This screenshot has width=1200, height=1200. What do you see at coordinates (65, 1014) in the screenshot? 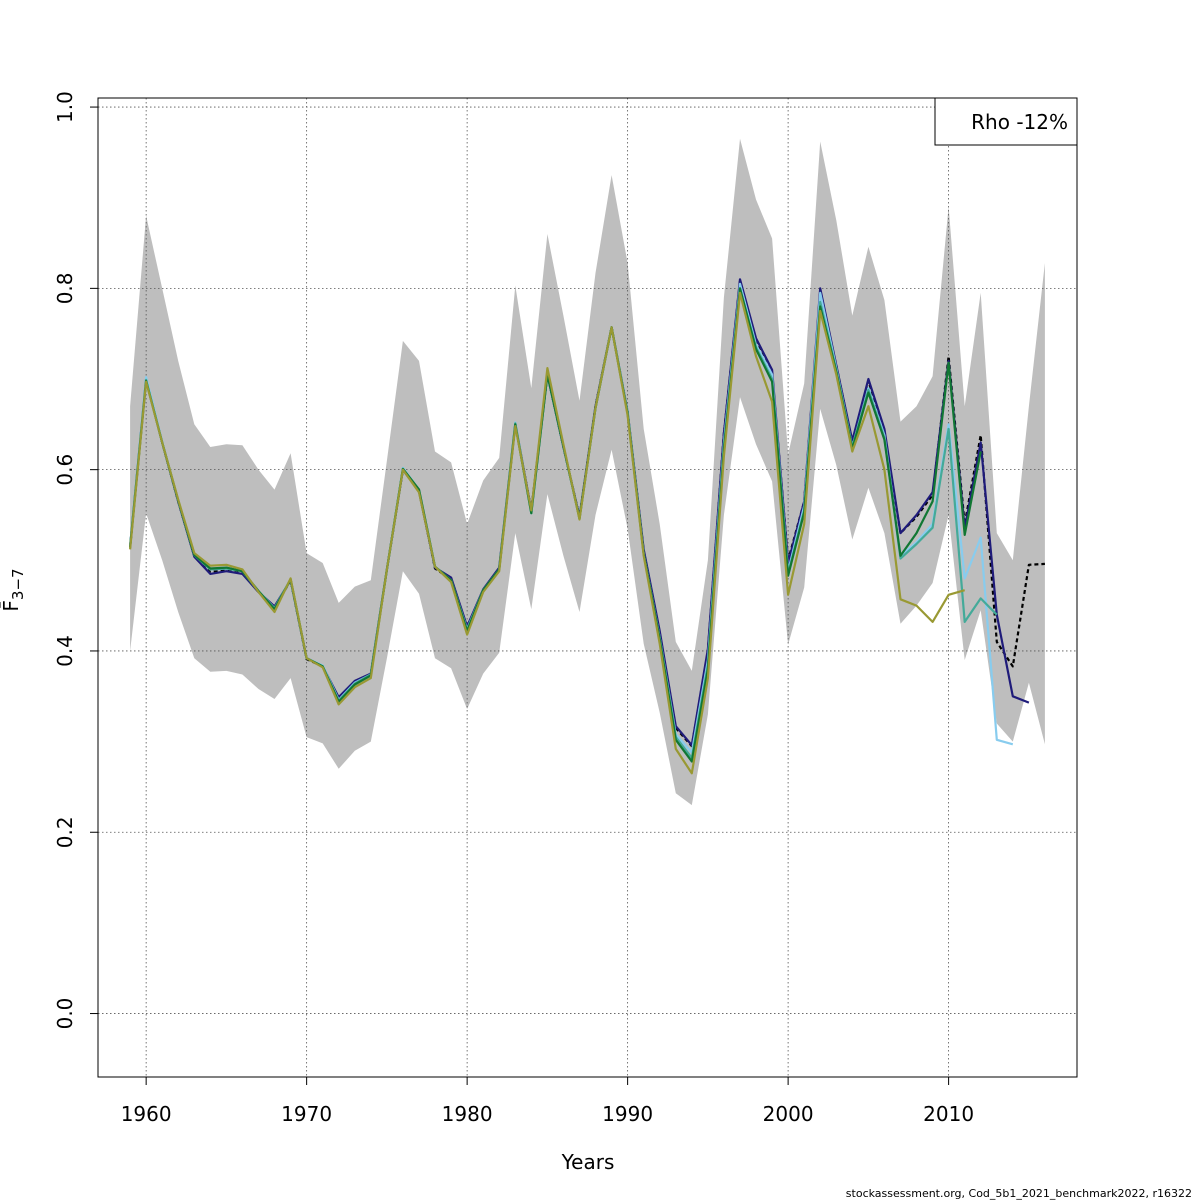
I see `y-tick-label: 0.0` at bounding box center [65, 1014].